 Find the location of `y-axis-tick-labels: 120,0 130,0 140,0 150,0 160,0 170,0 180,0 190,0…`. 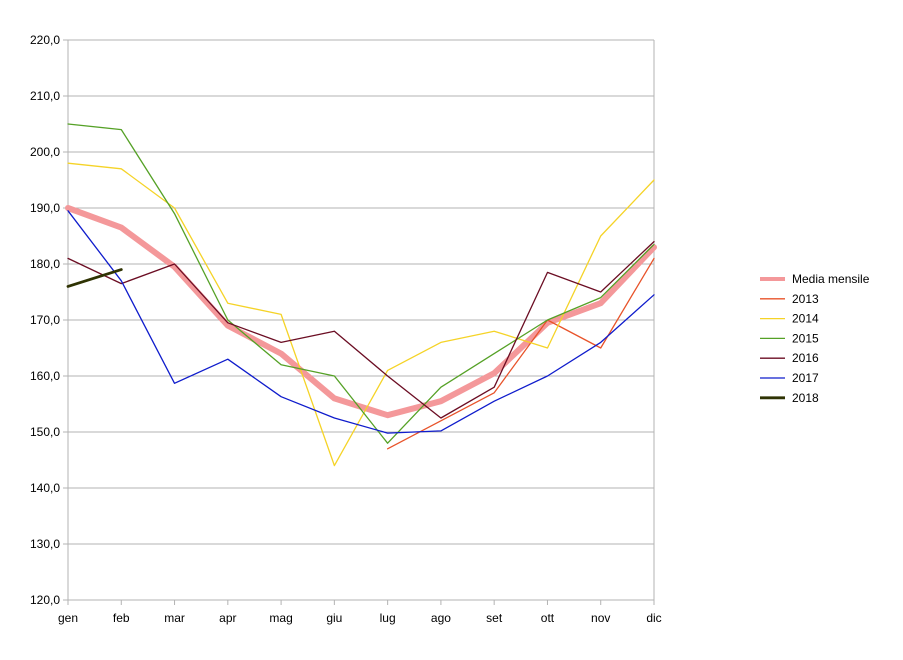

y-axis-tick-labels: 120,0 130,0 140,0 150,0 160,0 170,0 180,0 190,0… is located at coordinates (45, 320).